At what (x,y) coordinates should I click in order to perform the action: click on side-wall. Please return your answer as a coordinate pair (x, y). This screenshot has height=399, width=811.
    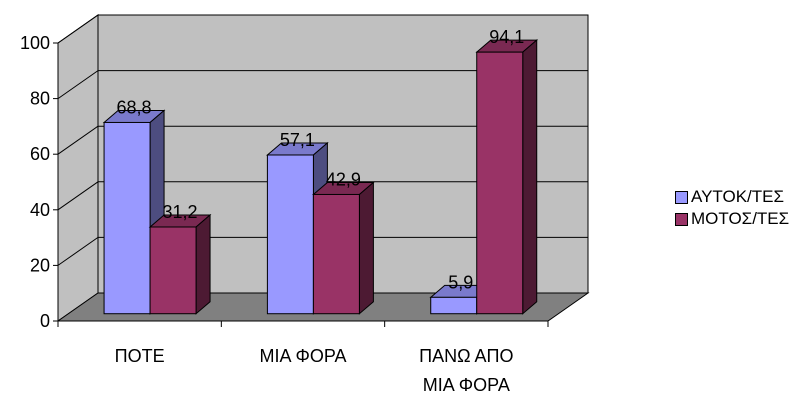
    Looking at the image, I should click on (78, 168).